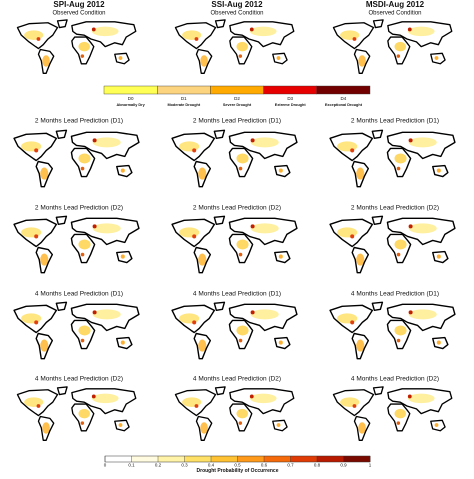 The image size is (474, 479). I want to click on legend-code: D1, so click(184, 98).